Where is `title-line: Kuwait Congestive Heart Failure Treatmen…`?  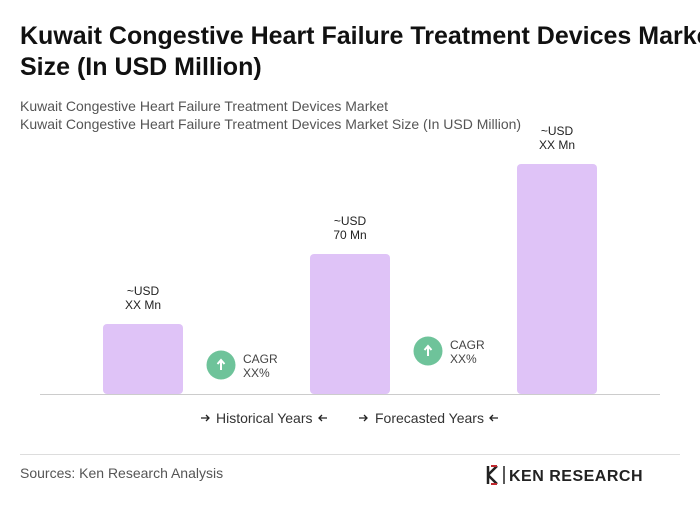
title-line: Kuwait Congestive Heart Failure Treatmen… is located at coordinates (360, 36).